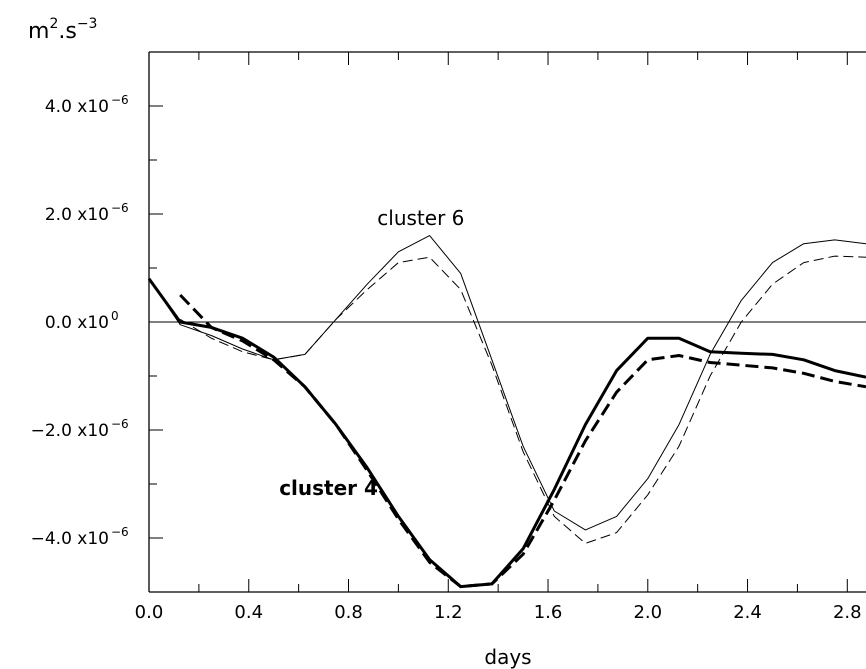 This screenshot has width=866, height=669. Describe the element at coordinates (348, 612) in the screenshot. I see `x-tick-label: 0.8` at that location.